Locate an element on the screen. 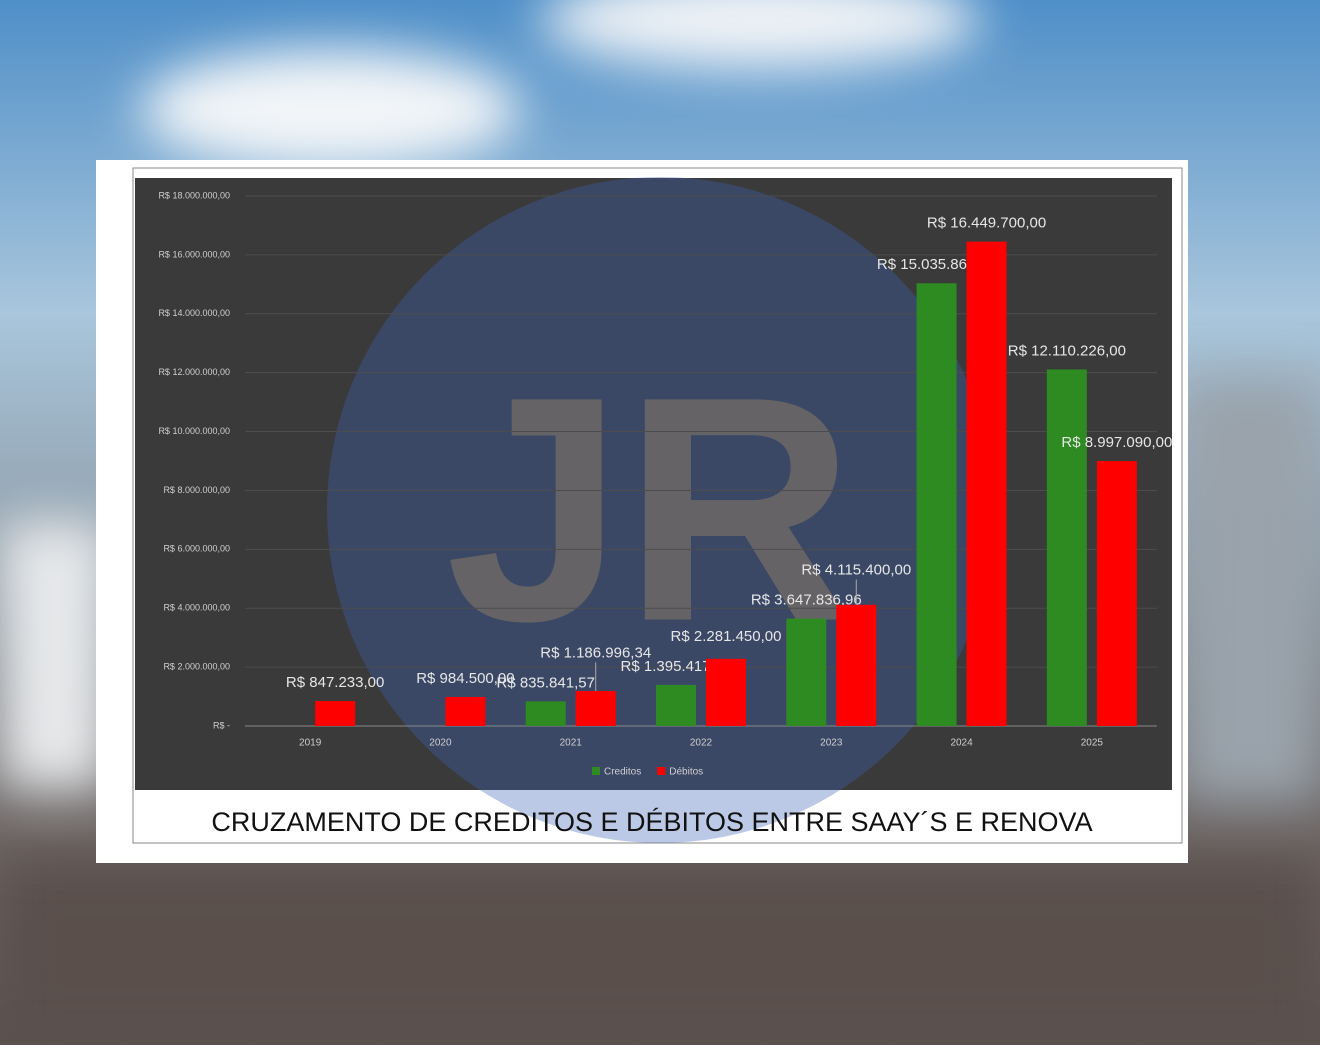  y-tick-label: R$ - is located at coordinates (221, 725).